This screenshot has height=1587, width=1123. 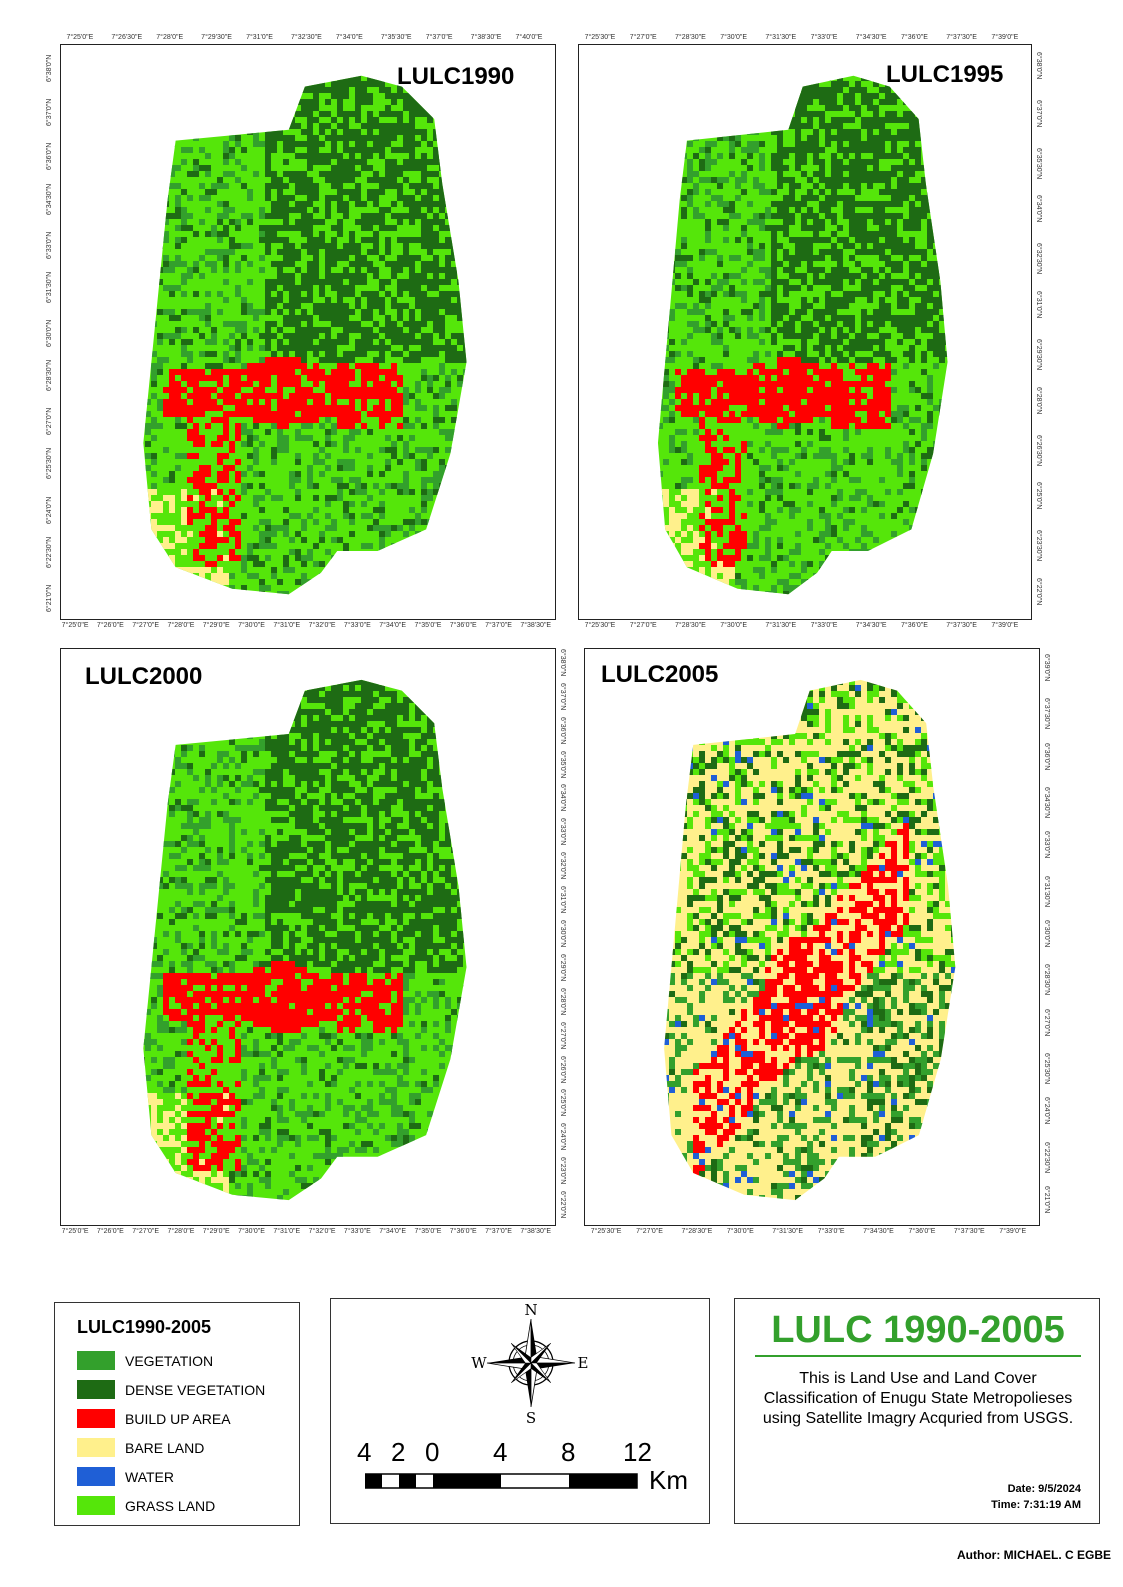 I want to click on compass-scale-panel: N S E W 4 2 0 4 8 12 Km, so click(x=520, y=1411).